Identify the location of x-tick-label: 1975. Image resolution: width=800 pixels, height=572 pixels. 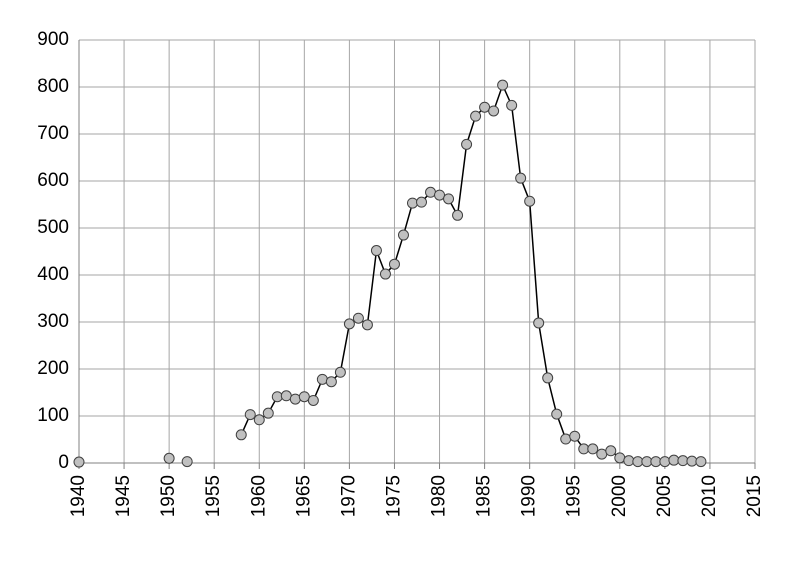
(393, 496).